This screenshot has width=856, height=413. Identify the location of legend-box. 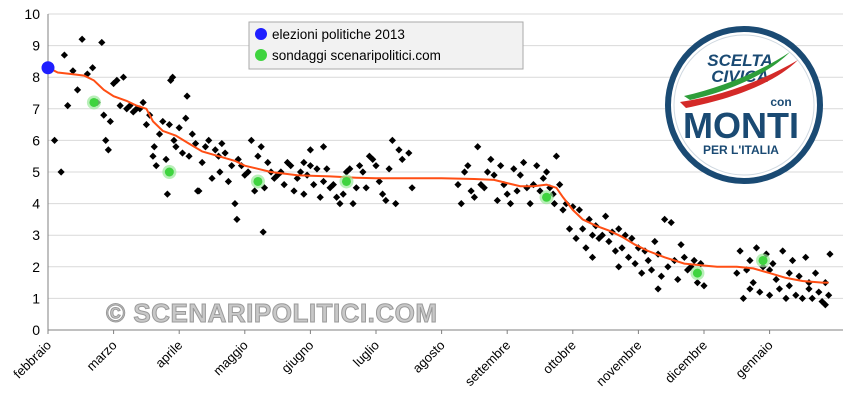
(386, 45).